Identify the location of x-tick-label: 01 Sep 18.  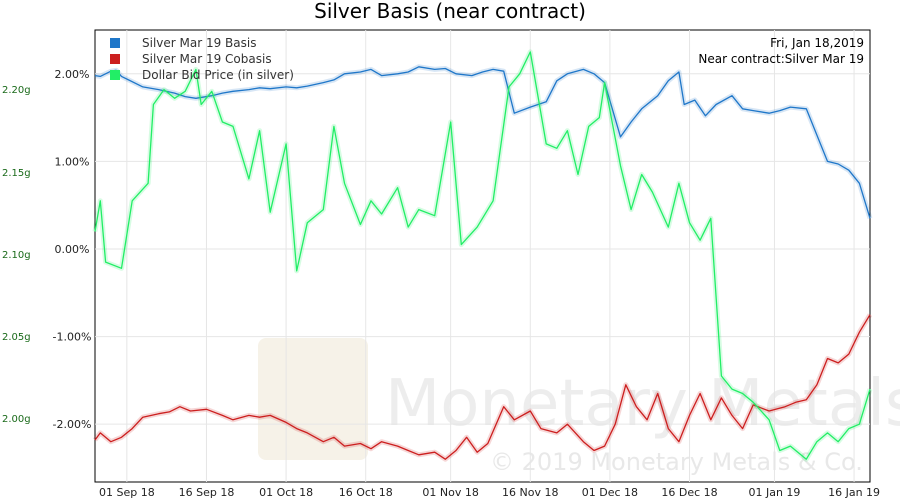
(127, 492).